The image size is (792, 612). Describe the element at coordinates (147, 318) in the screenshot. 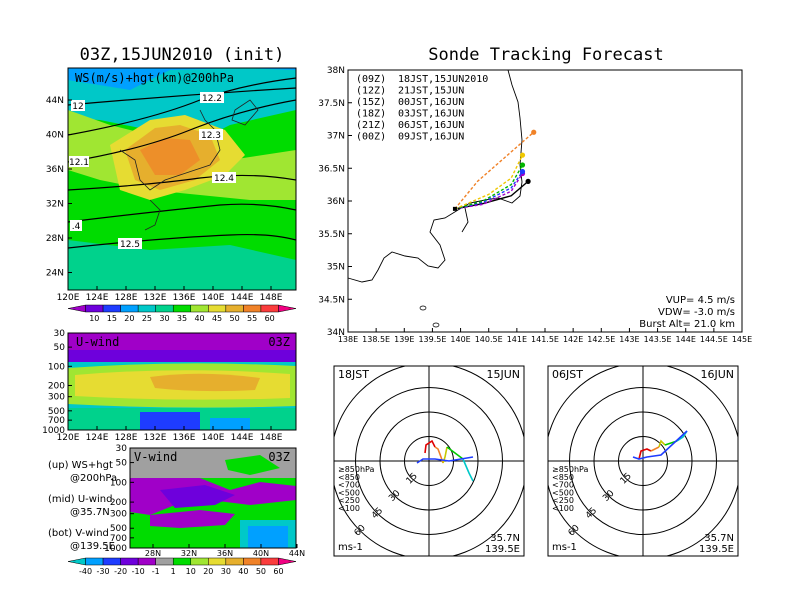

I see `ws-colorbar-label: 25` at that location.